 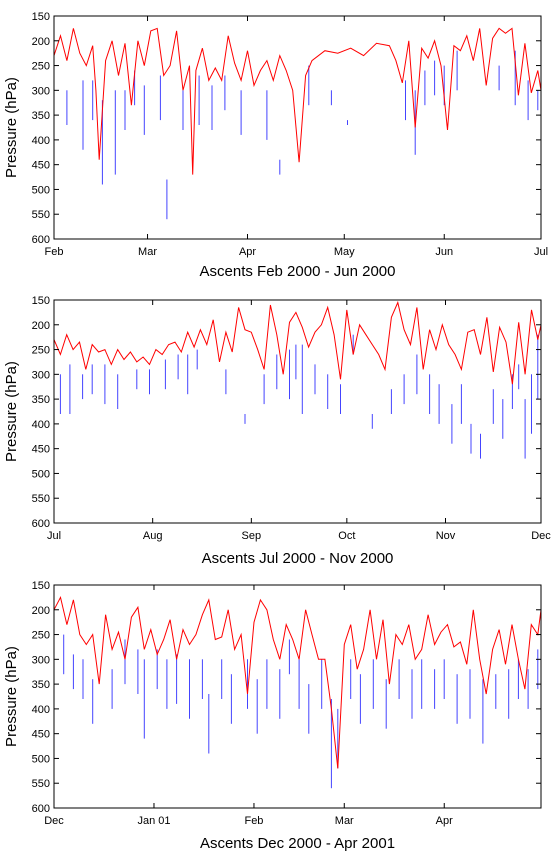 What do you see at coordinates (297, 843) in the screenshot?
I see `x-axis-title: Ascents Dec 2000 - Apr 2001` at bounding box center [297, 843].